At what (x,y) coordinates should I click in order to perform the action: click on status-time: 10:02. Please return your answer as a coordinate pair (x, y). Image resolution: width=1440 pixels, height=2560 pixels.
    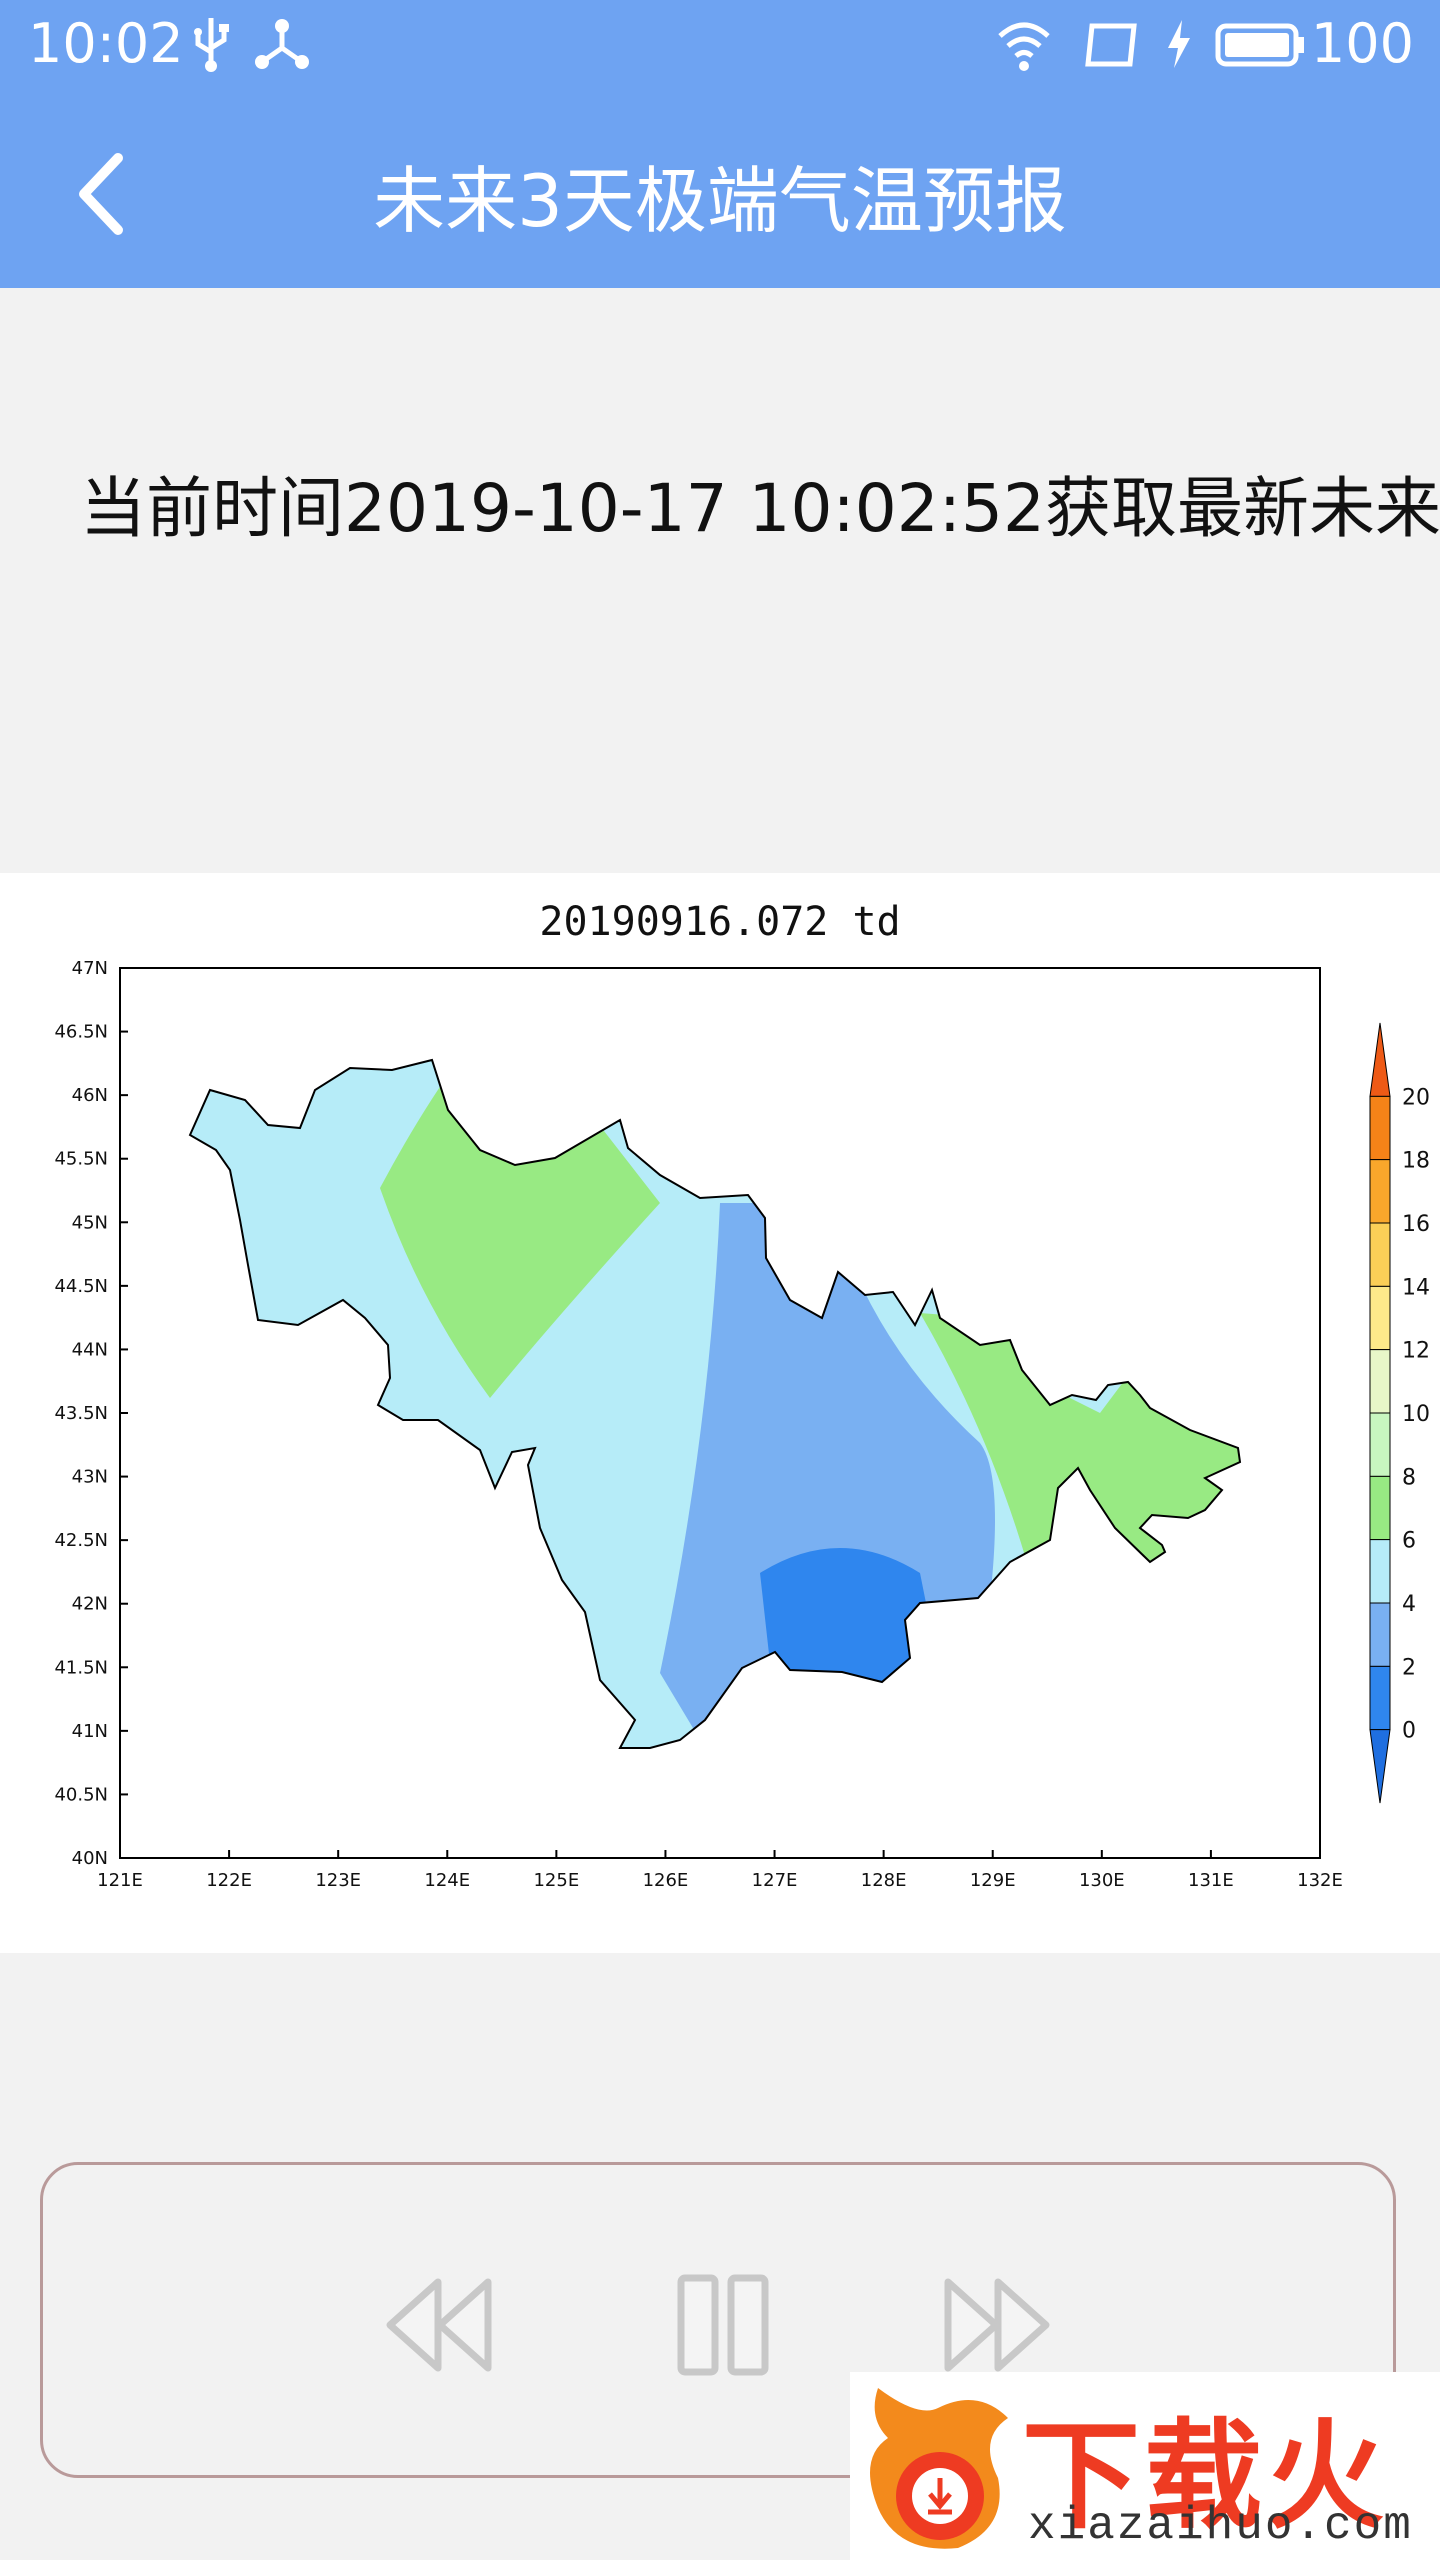
    Looking at the image, I should click on (106, 43).